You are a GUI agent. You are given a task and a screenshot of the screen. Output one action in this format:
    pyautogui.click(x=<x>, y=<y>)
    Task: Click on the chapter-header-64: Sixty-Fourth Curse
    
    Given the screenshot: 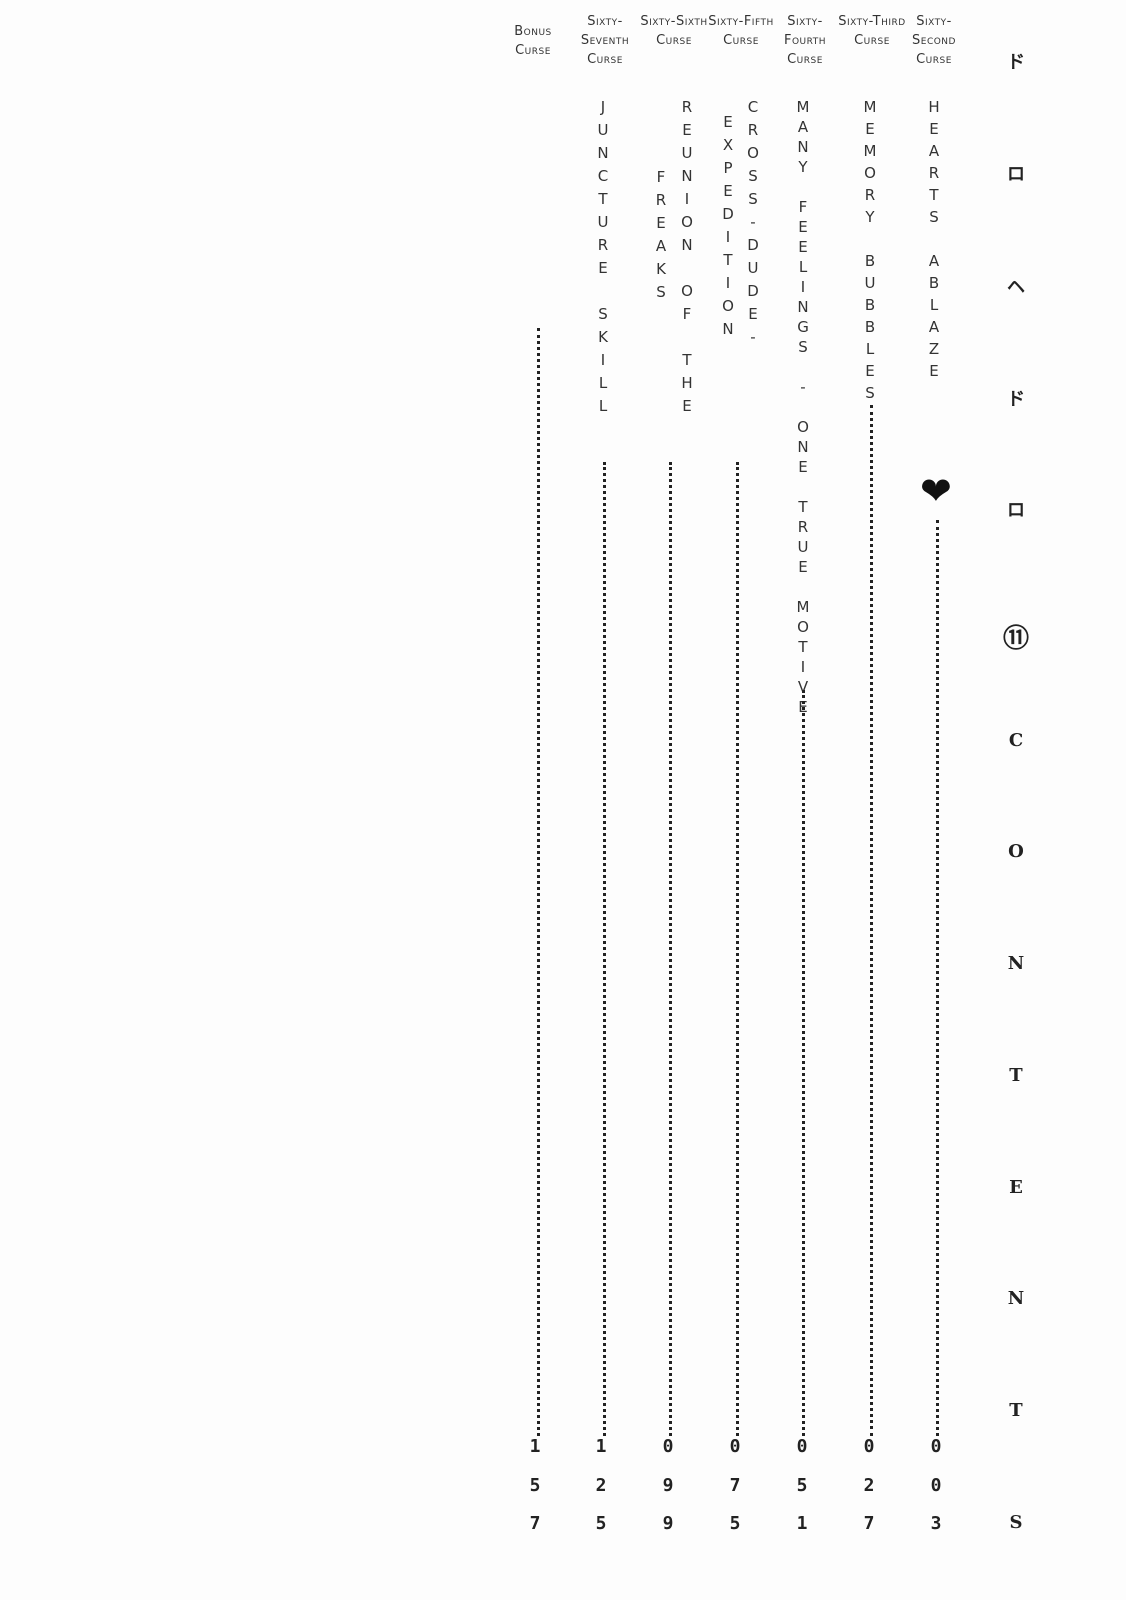 What is the action you would take?
    pyautogui.click(x=804, y=40)
    